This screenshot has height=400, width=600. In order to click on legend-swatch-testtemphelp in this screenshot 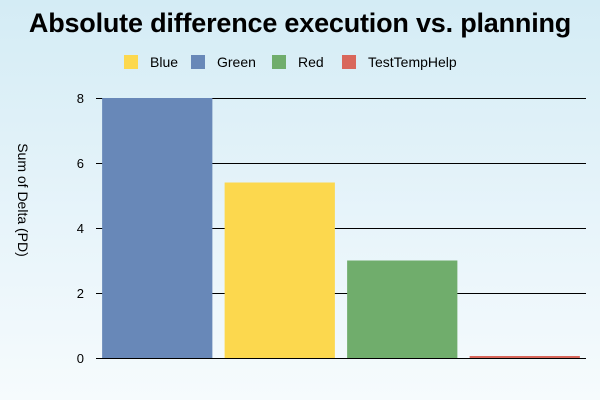, I will do `click(349, 62)`.